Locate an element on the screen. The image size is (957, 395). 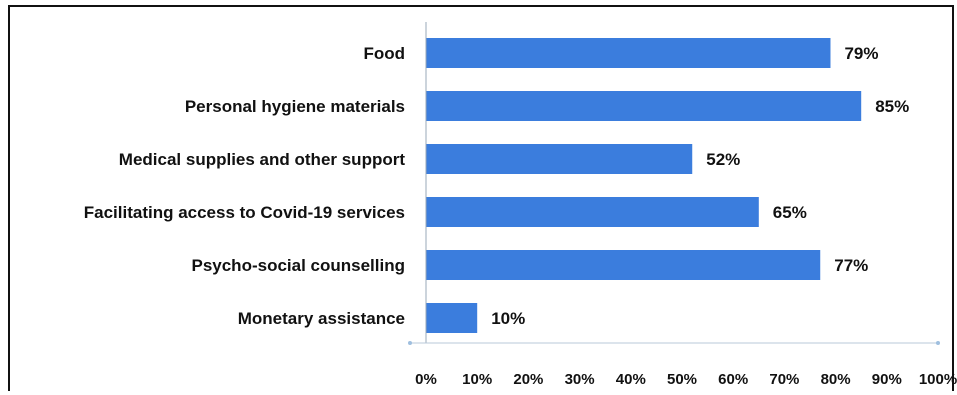
category-label: Personal hygiene materials is located at coordinates (295, 106).